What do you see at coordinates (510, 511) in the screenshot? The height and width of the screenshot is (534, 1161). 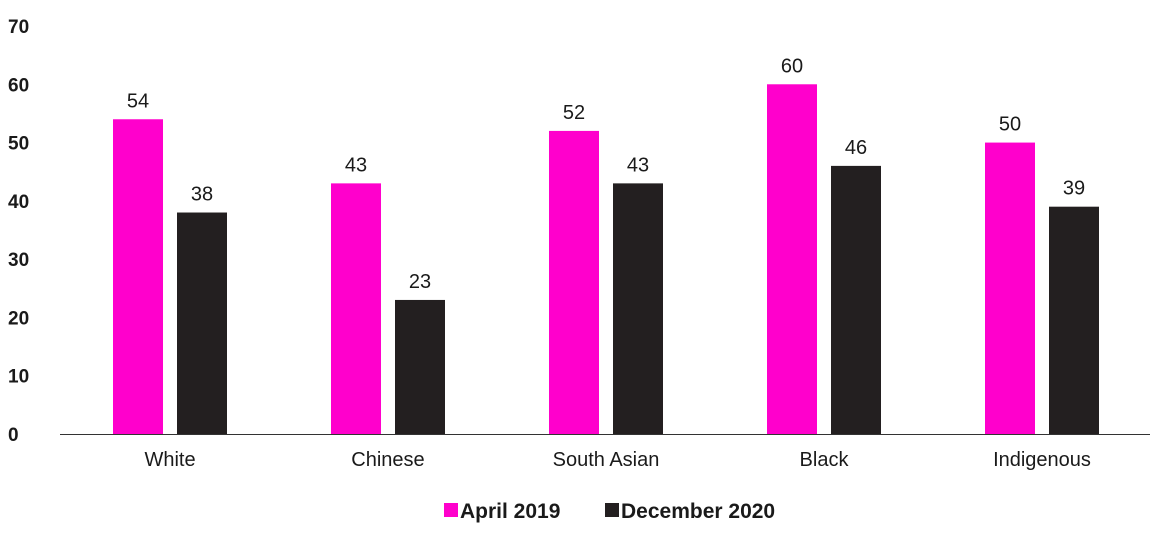 I see `legend-label: April 2019` at bounding box center [510, 511].